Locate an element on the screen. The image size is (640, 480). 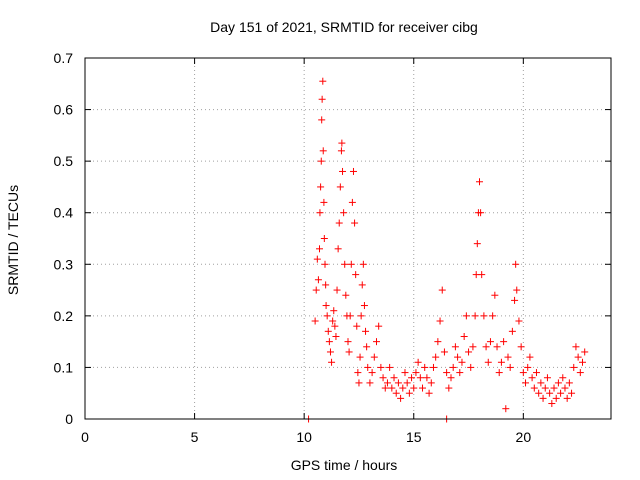
y-tick-label: 0.7 is located at coordinates (64, 58).